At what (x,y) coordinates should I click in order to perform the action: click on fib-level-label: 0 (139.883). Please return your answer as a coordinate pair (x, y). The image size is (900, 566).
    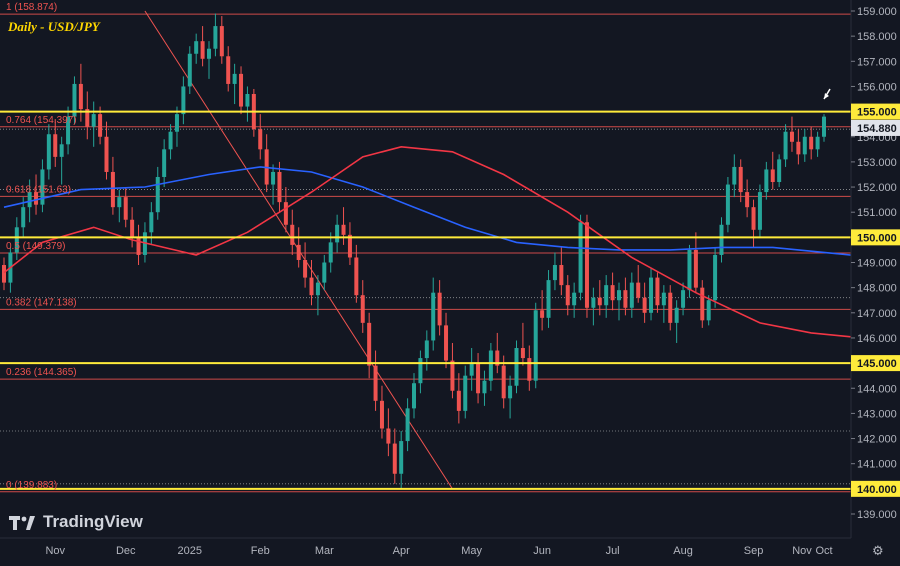
    Looking at the image, I should click on (31, 485).